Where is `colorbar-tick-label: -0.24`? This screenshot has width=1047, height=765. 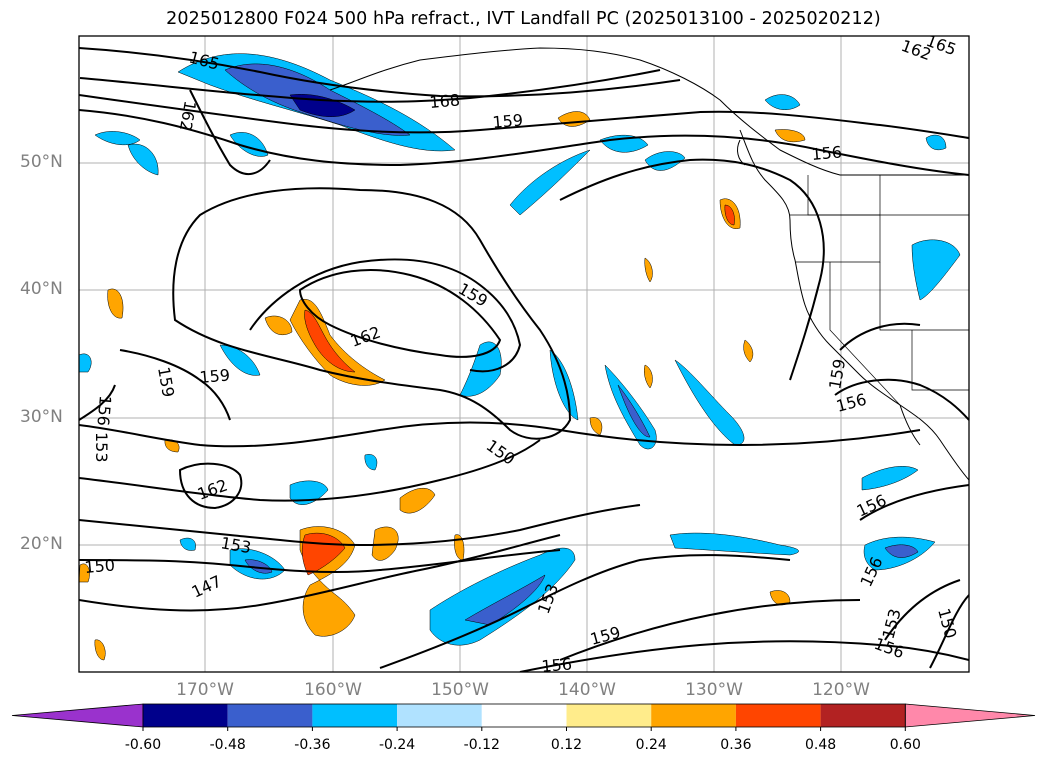
colorbar-tick-label: -0.24 is located at coordinates (397, 745).